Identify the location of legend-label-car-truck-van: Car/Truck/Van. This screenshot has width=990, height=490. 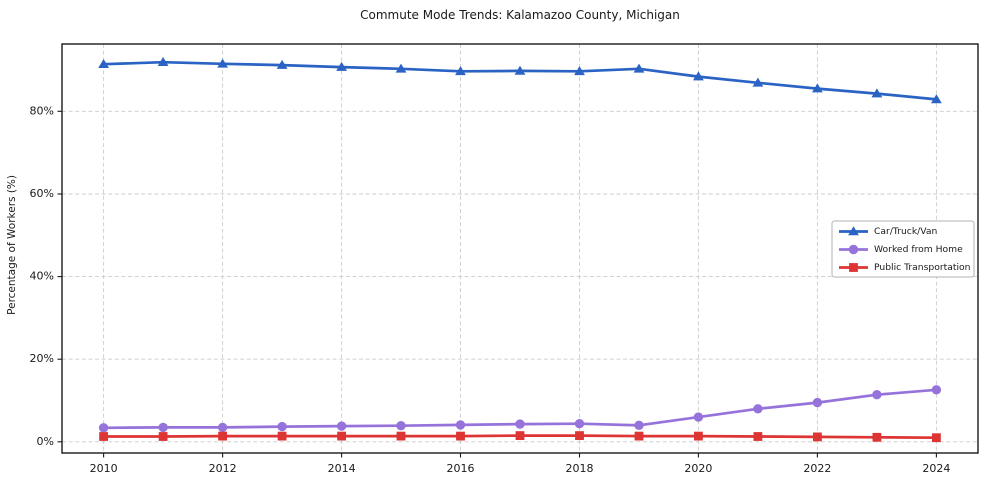
(905, 231).